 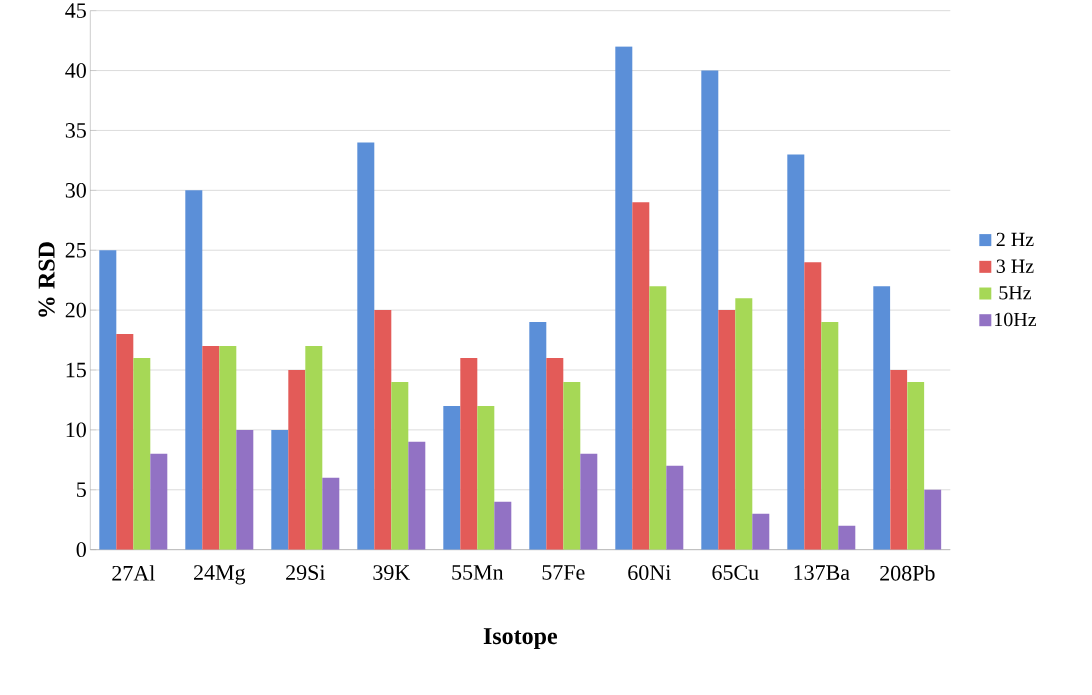 I want to click on x-tick-label: 39K, so click(x=392, y=573).